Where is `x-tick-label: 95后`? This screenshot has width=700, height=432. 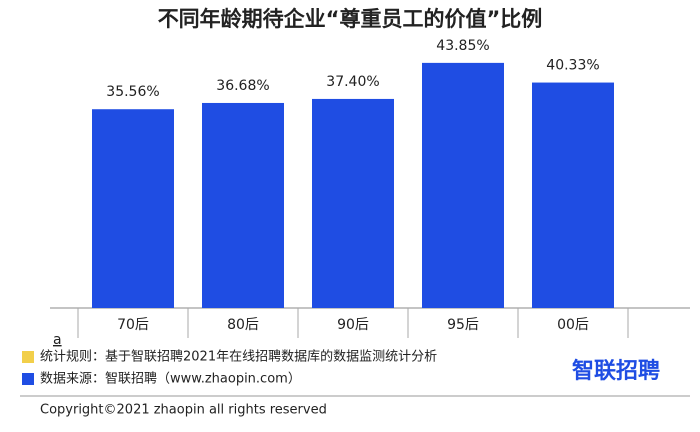
x-tick-label: 95后 is located at coordinates (463, 325).